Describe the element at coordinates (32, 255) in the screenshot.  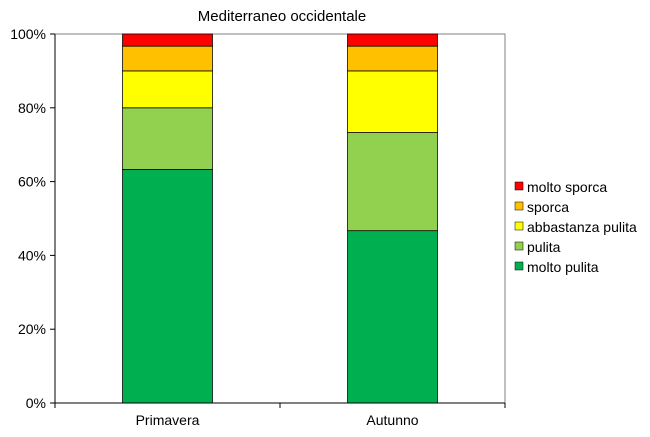
I see `y-tick-label: 40%` at that location.